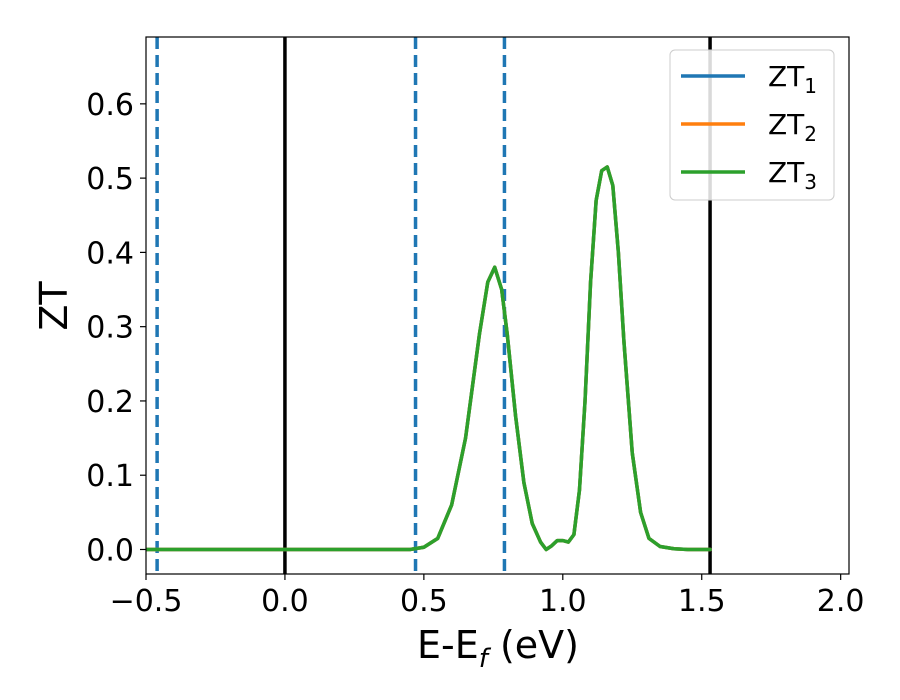 Image resolution: width=900 pixels, height=700 pixels. What do you see at coordinates (424, 601) in the screenshot?
I see `x-tick-label: 0.5` at bounding box center [424, 601].